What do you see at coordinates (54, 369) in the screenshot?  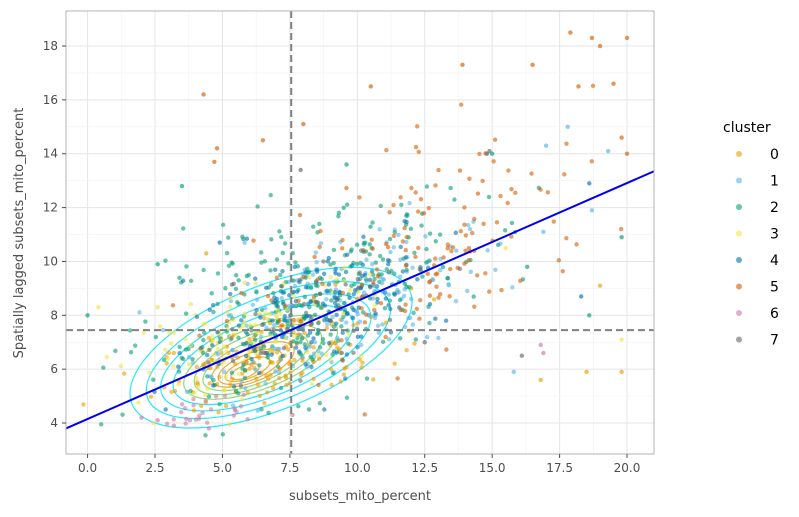 I see `y-tick-label: 6` at bounding box center [54, 369].